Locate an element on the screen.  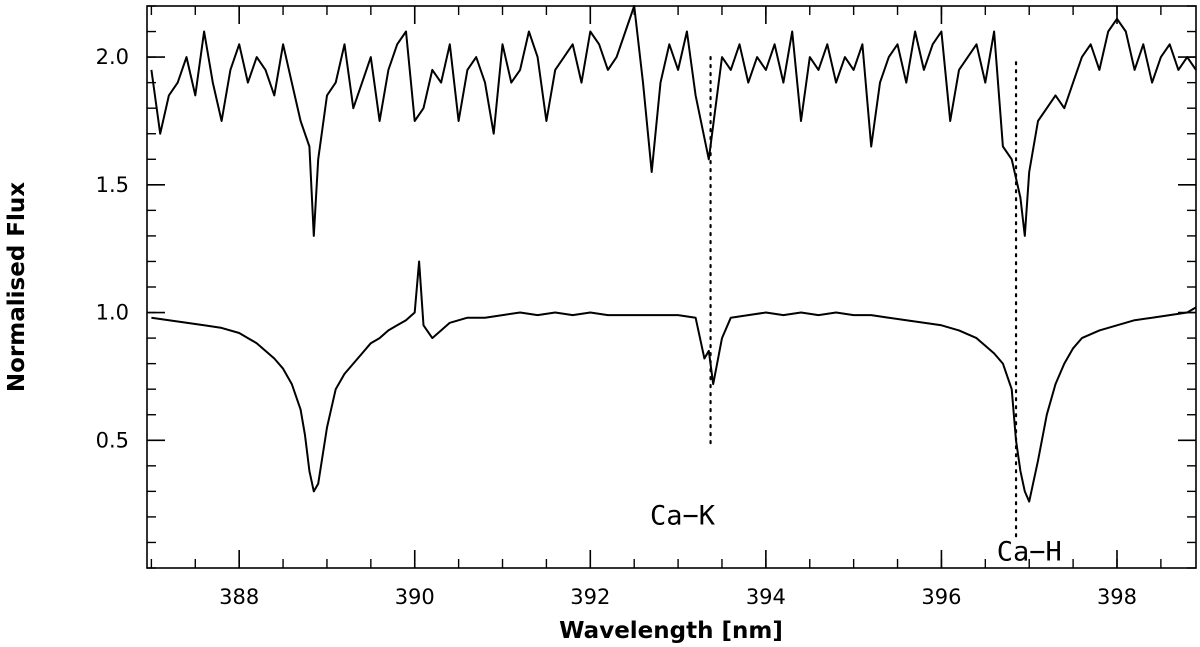
y-tick-label: 1.5 is located at coordinates (112, 185).